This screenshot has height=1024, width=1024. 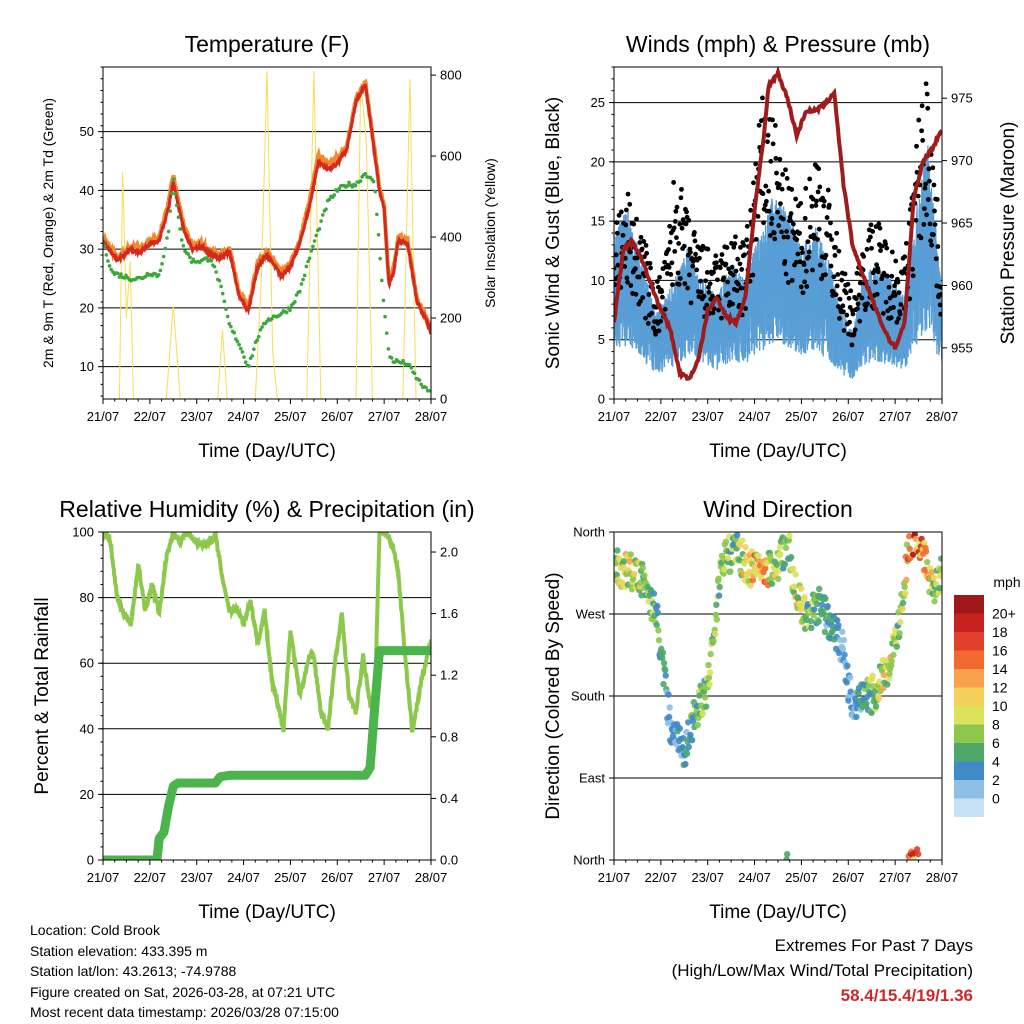 I want to click on y-tick-label: North, so click(x=589, y=532).